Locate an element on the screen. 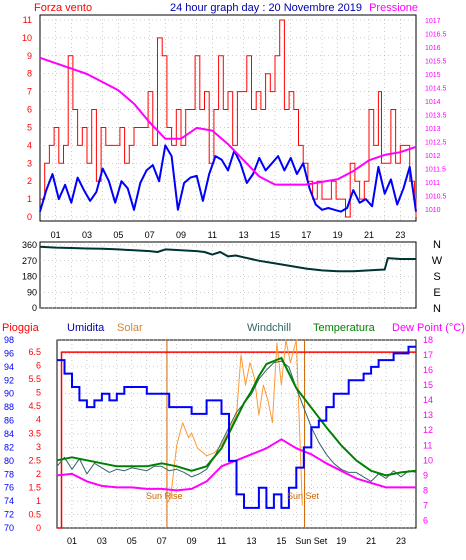 This screenshot has width=466, height=560. temperature-tick-label: 16 is located at coordinates (428, 370).